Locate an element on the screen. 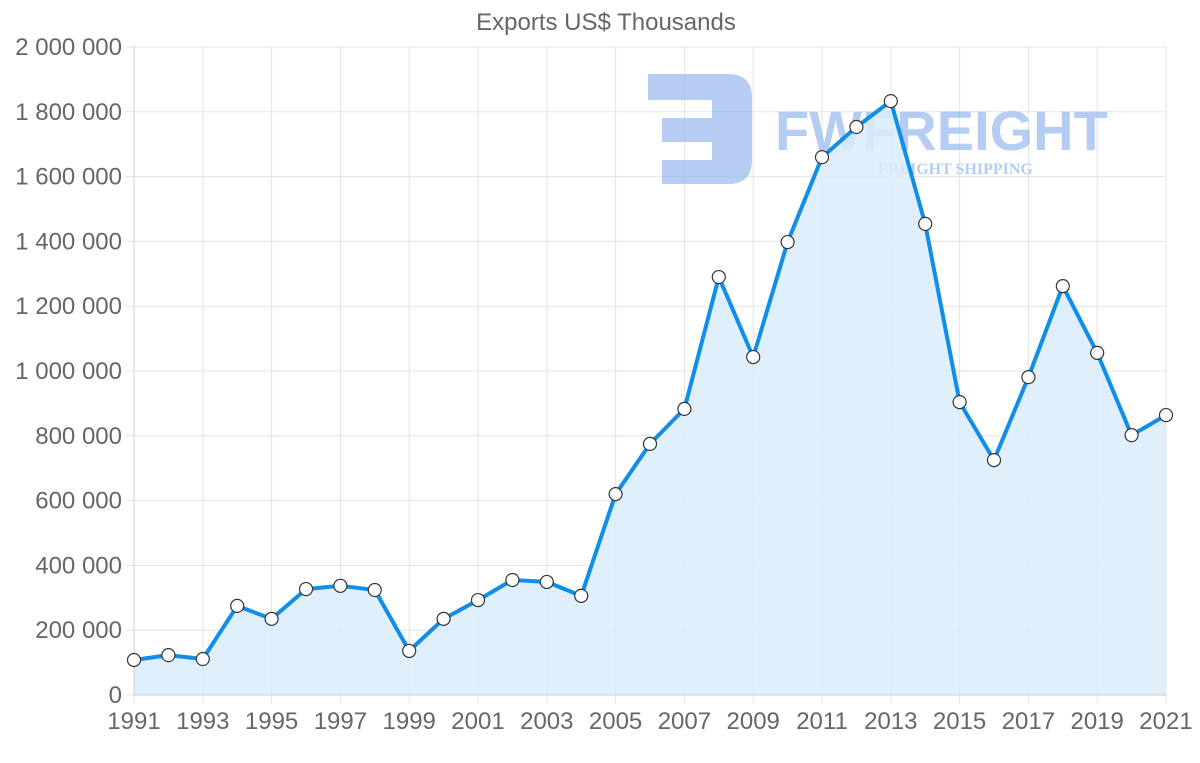  data-point-2019 is located at coordinates (1097, 352).